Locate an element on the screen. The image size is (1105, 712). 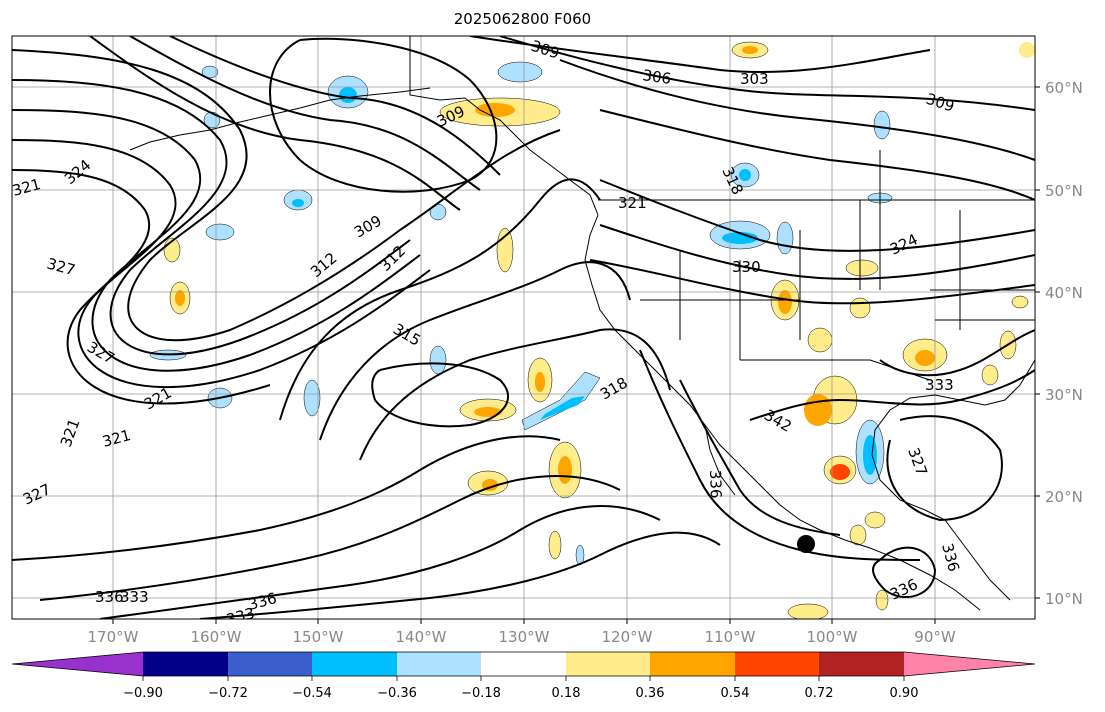
map-title: 2025062800 F060 is located at coordinates (522, 19).